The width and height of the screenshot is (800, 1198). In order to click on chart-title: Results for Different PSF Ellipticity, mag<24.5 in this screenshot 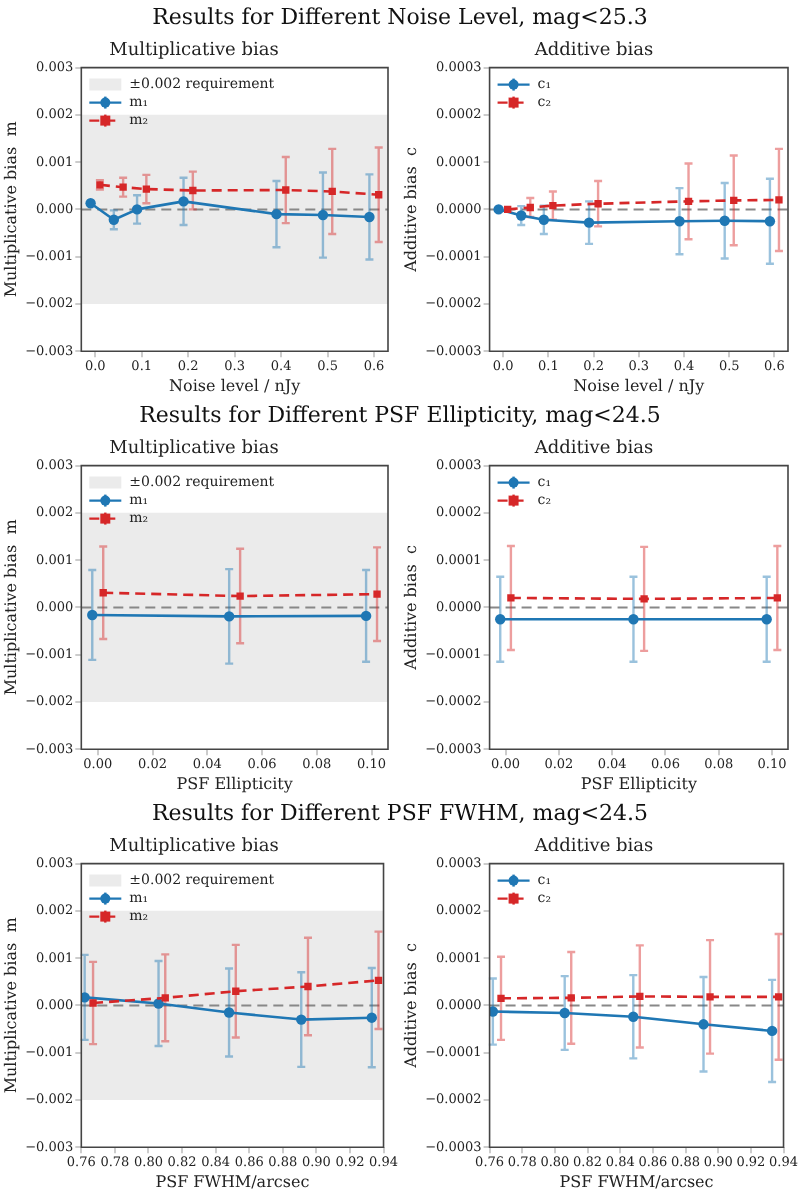, I will do `click(400, 416)`.